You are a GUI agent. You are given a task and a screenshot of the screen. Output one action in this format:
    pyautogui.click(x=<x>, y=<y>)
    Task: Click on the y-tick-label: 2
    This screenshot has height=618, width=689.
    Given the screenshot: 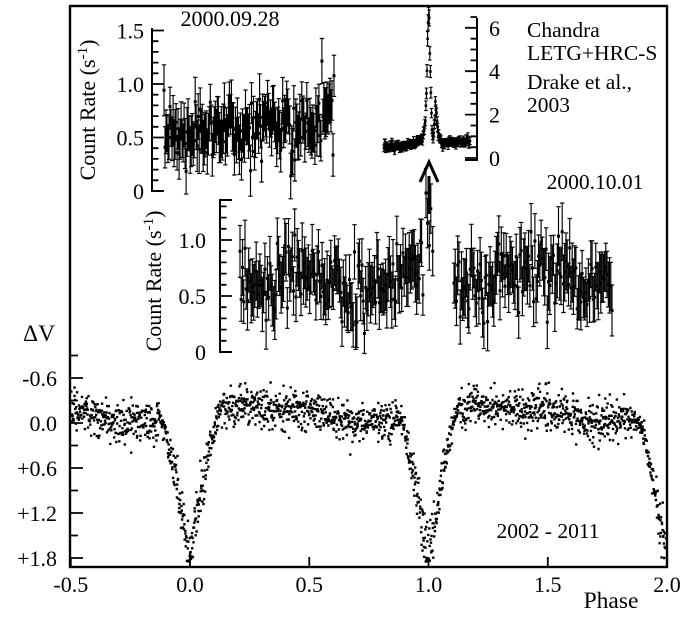 What is the action you would take?
    pyautogui.click(x=494, y=115)
    